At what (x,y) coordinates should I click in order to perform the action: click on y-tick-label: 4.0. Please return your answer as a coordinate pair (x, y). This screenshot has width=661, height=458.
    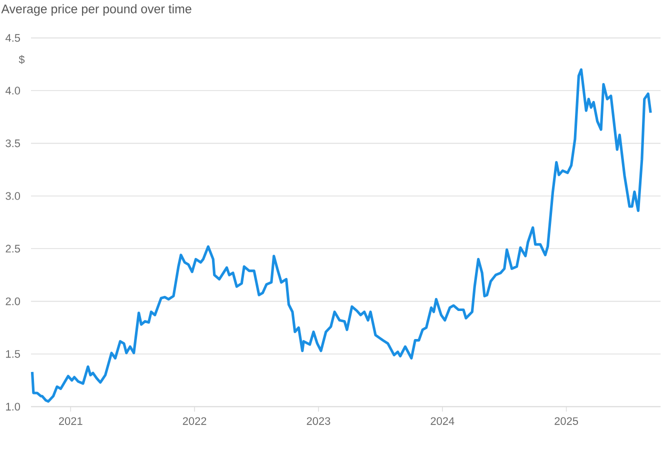
    Looking at the image, I should click on (13, 90).